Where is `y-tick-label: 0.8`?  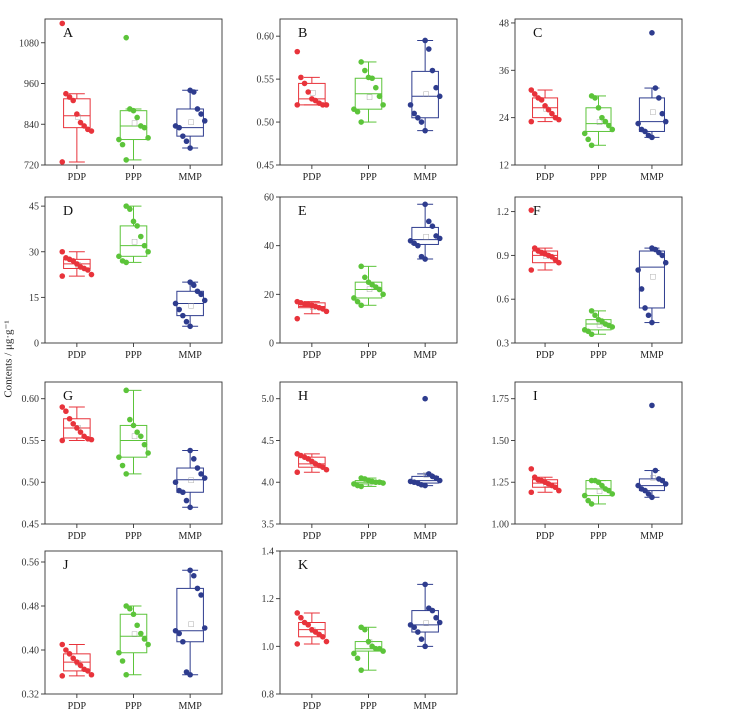 y-tick-label: 0.8 is located at coordinates (268, 695).